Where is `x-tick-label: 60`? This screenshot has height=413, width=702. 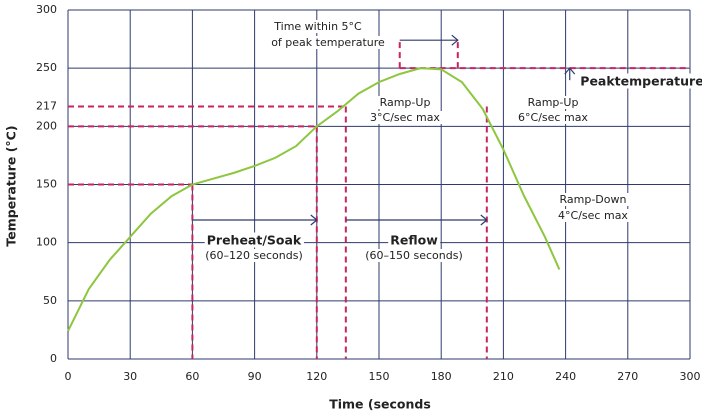
x-tick-label: 60 is located at coordinates (192, 376).